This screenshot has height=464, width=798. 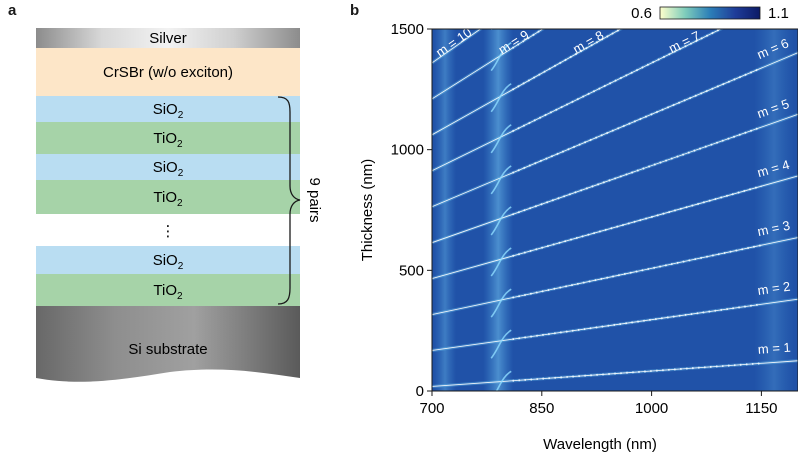 What do you see at coordinates (501, 303) in the screenshot?
I see `anticrossing-m3` at bounding box center [501, 303].